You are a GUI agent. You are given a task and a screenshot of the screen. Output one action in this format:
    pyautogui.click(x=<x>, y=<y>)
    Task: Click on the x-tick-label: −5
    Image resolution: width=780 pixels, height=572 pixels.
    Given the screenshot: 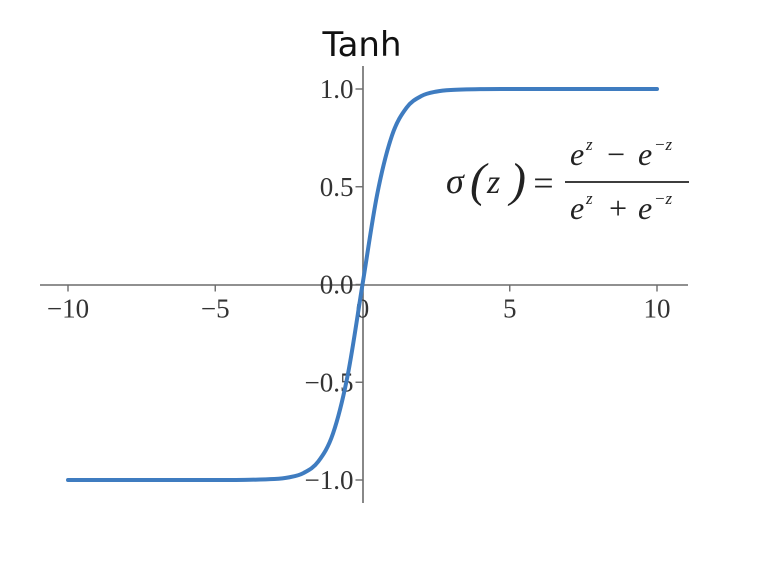 What is the action you would take?
    pyautogui.click(x=215, y=309)
    